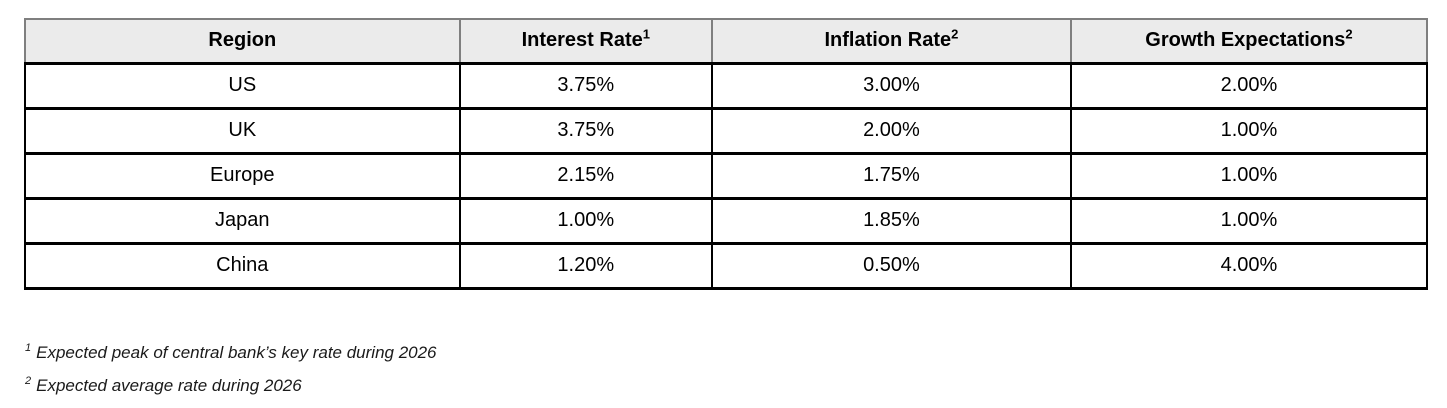  I want to click on col-header-interest-rate-label: Interest Rate, so click(582, 40).